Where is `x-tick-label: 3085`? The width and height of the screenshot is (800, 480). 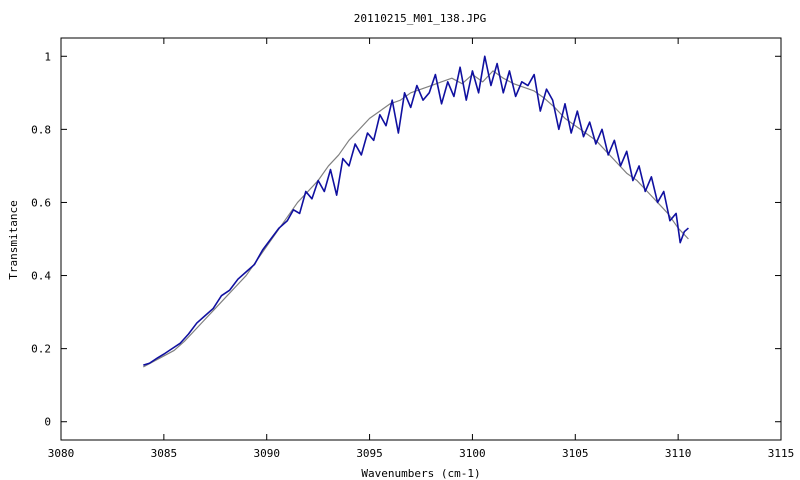
x-tick-label: 3085 is located at coordinates (164, 453).